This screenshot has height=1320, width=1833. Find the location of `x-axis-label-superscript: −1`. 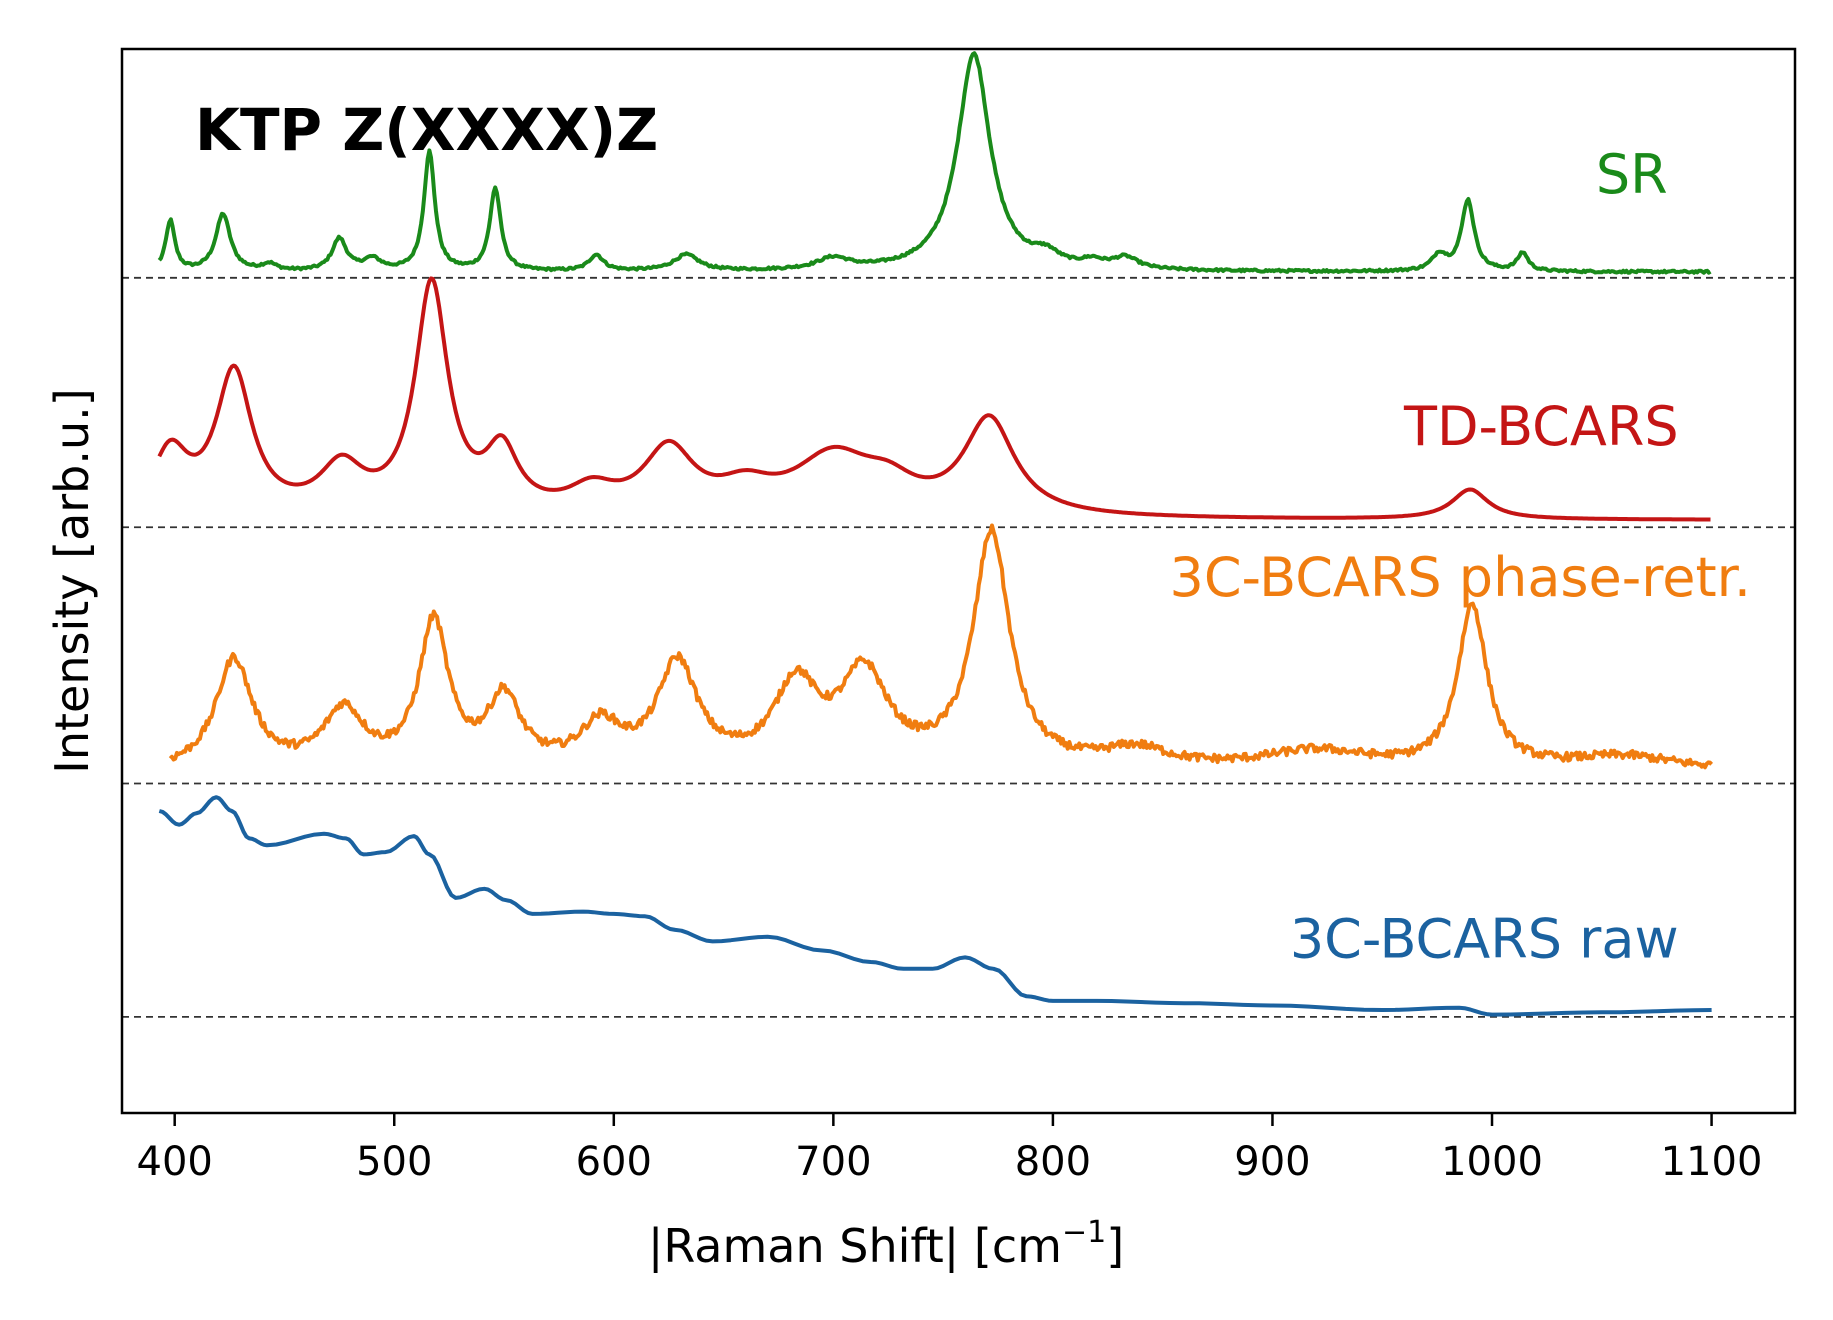

x-axis-label-superscript: −1 is located at coordinates (1084, 1232).